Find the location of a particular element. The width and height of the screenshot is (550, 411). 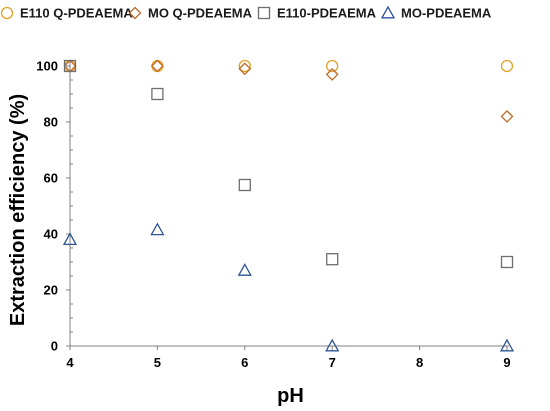

x-tick-label: 6 is located at coordinates (244, 362).